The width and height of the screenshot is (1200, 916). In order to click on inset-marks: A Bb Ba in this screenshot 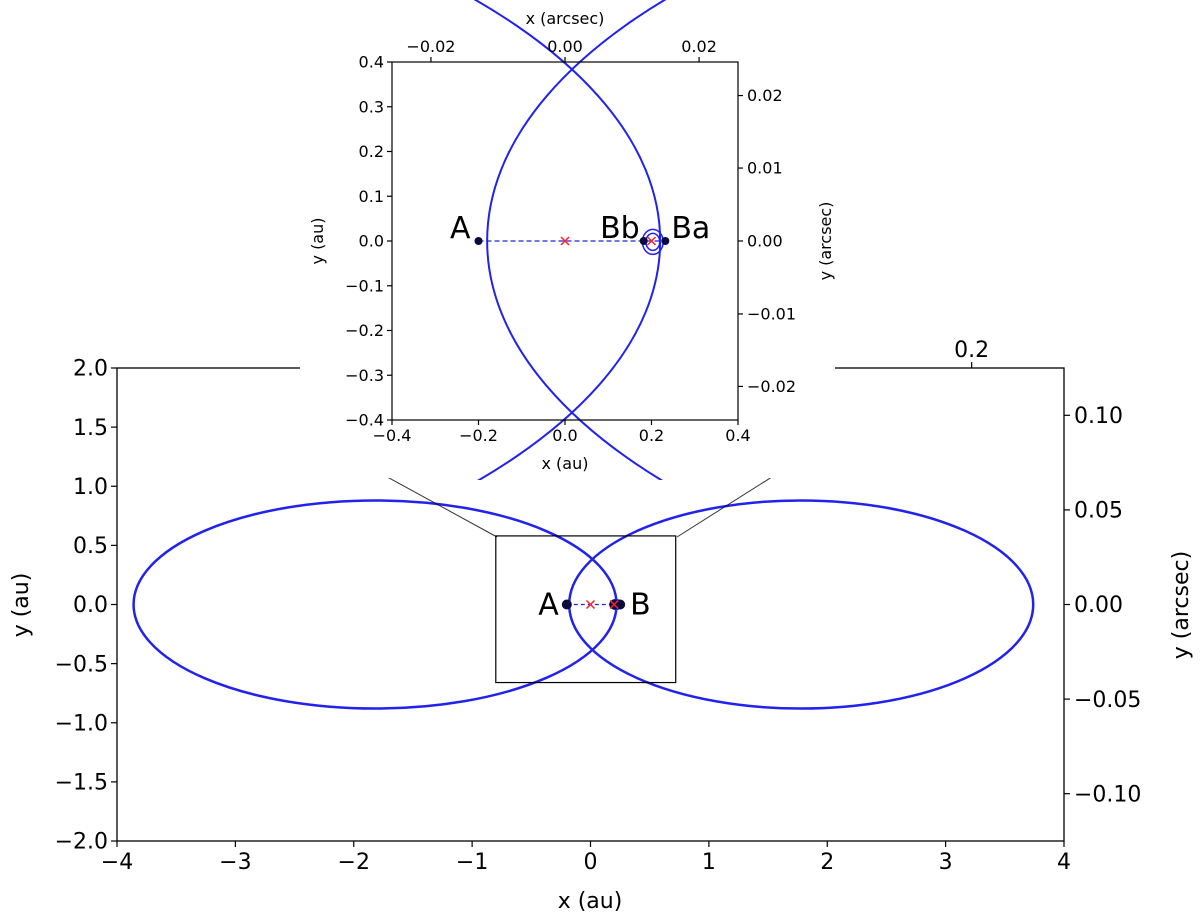, I will do `click(580, 233)`.